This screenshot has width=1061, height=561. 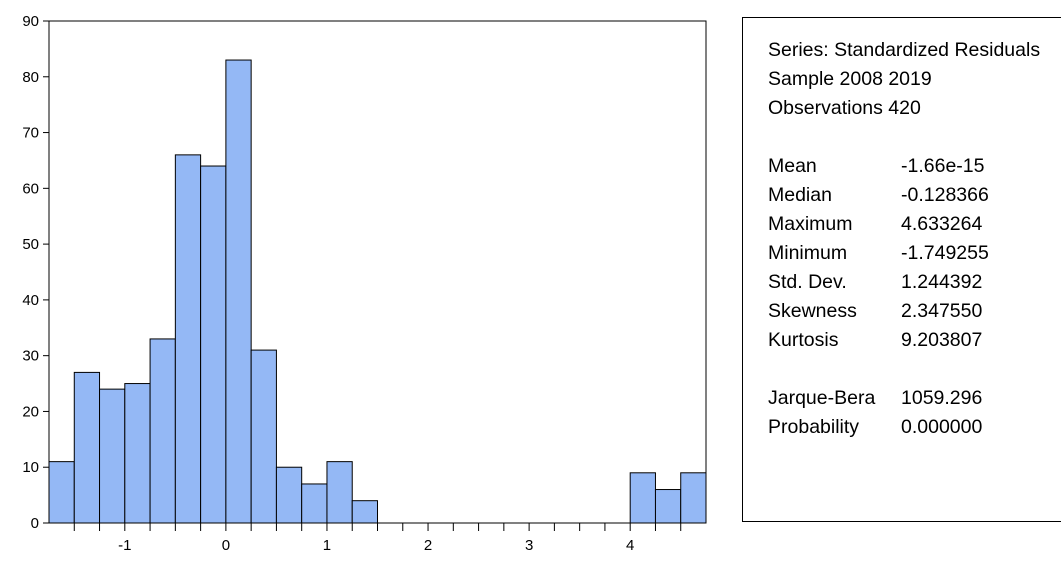 What do you see at coordinates (807, 282) in the screenshot?
I see `stat-label: Std. Dev.` at bounding box center [807, 282].